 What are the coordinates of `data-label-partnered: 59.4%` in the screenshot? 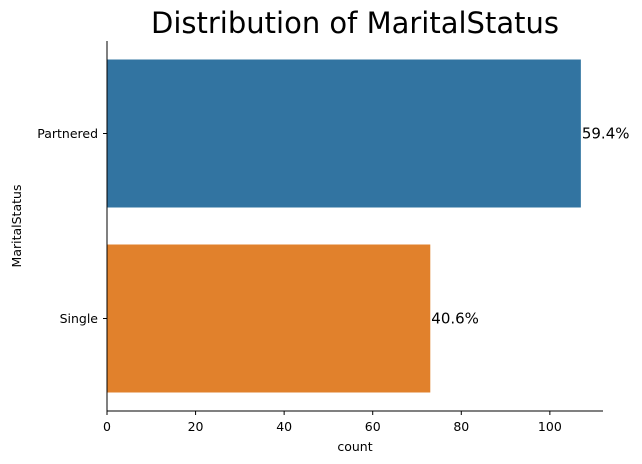 It's located at (606, 134).